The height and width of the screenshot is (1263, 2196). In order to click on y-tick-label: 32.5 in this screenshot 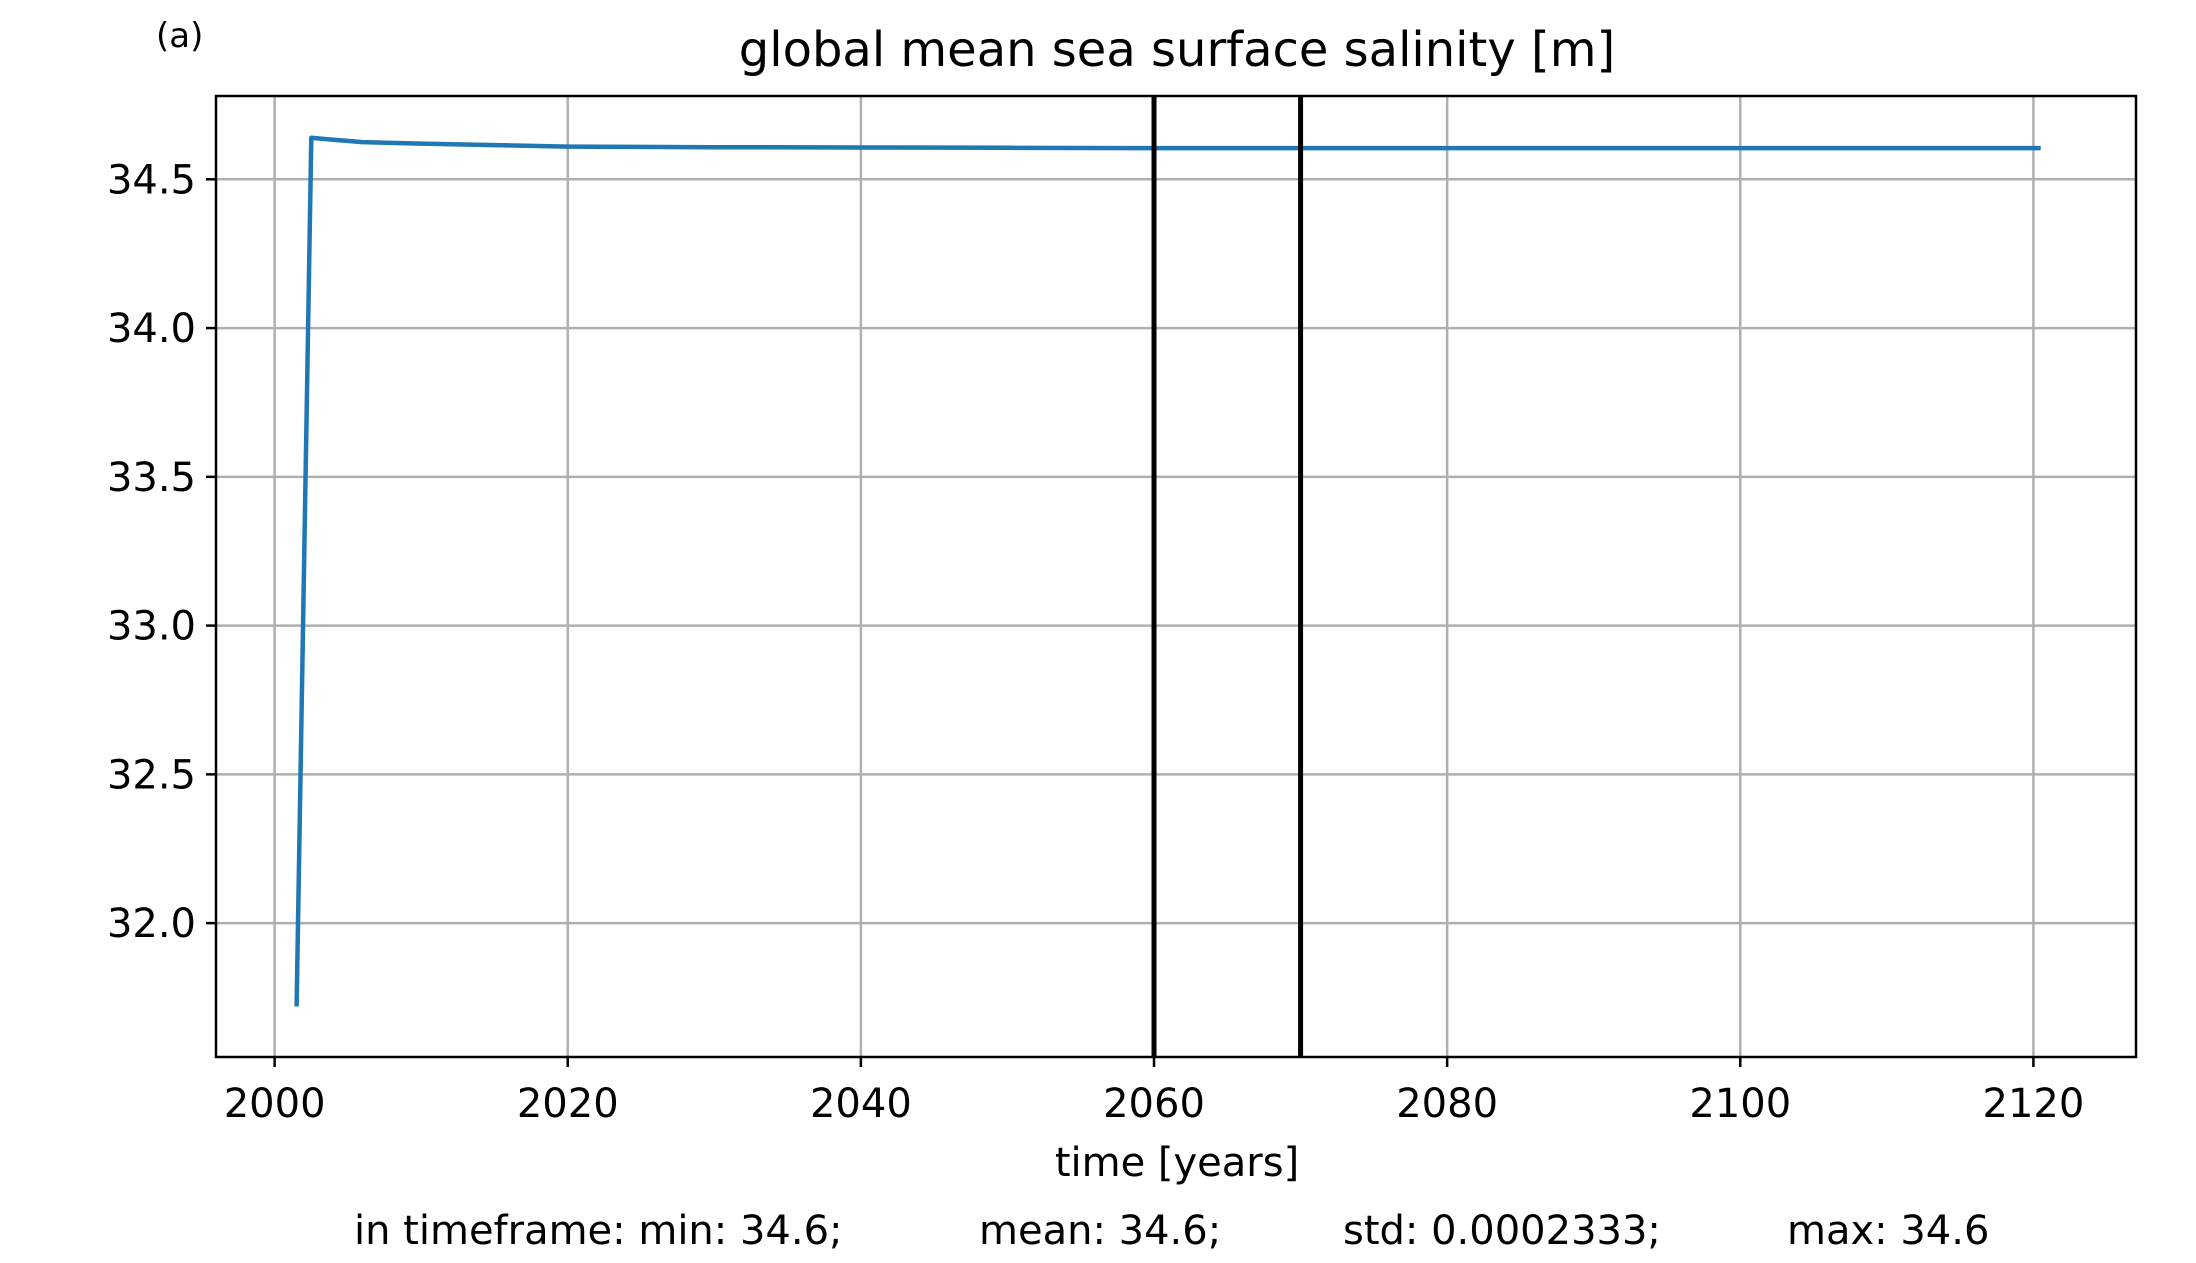, I will do `click(151, 775)`.